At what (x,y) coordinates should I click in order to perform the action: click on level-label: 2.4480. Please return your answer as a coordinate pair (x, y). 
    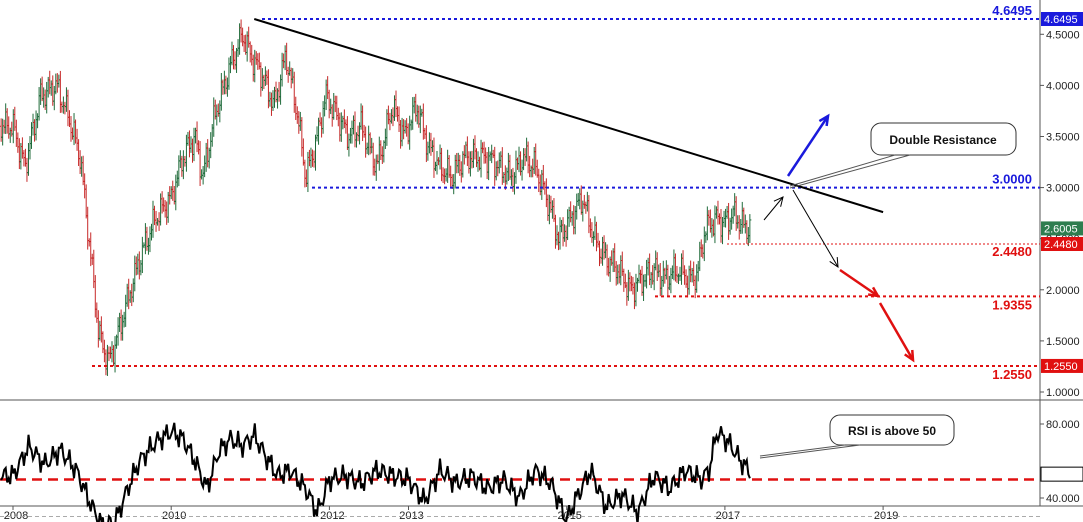
    Looking at the image, I should click on (1012, 251).